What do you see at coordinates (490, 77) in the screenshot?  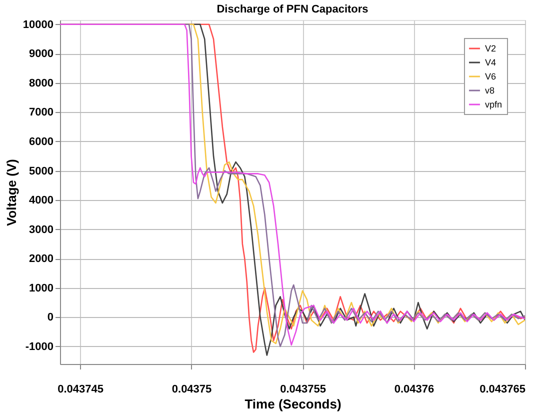 I see `legend-label: V6` at bounding box center [490, 77].